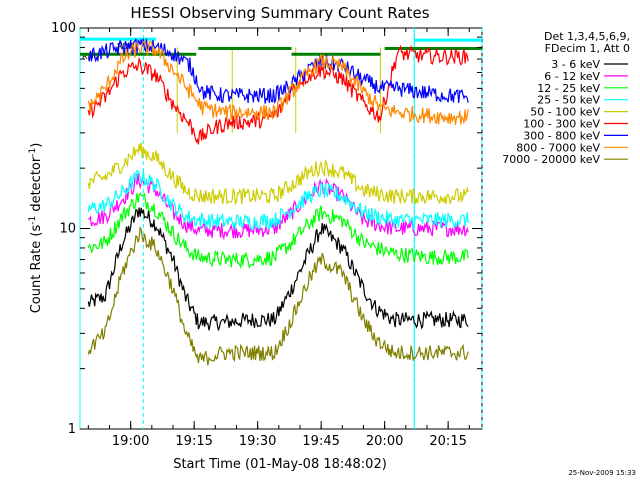 Image resolution: width=640 pixels, height=480 pixels. Describe the element at coordinates (561, 124) in the screenshot. I see `legend-label-5: 100 - 300 keV` at that location.